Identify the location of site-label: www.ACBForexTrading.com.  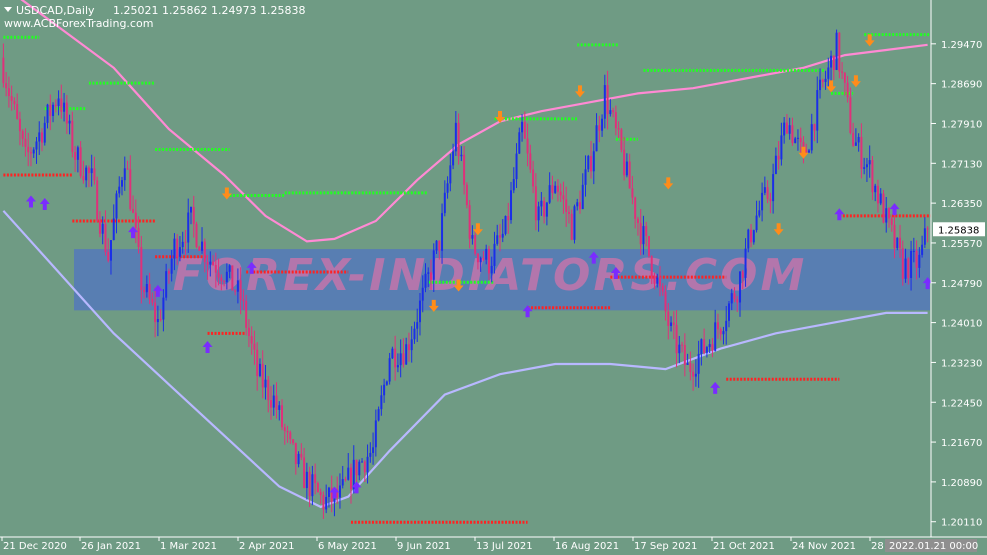
(78, 23).